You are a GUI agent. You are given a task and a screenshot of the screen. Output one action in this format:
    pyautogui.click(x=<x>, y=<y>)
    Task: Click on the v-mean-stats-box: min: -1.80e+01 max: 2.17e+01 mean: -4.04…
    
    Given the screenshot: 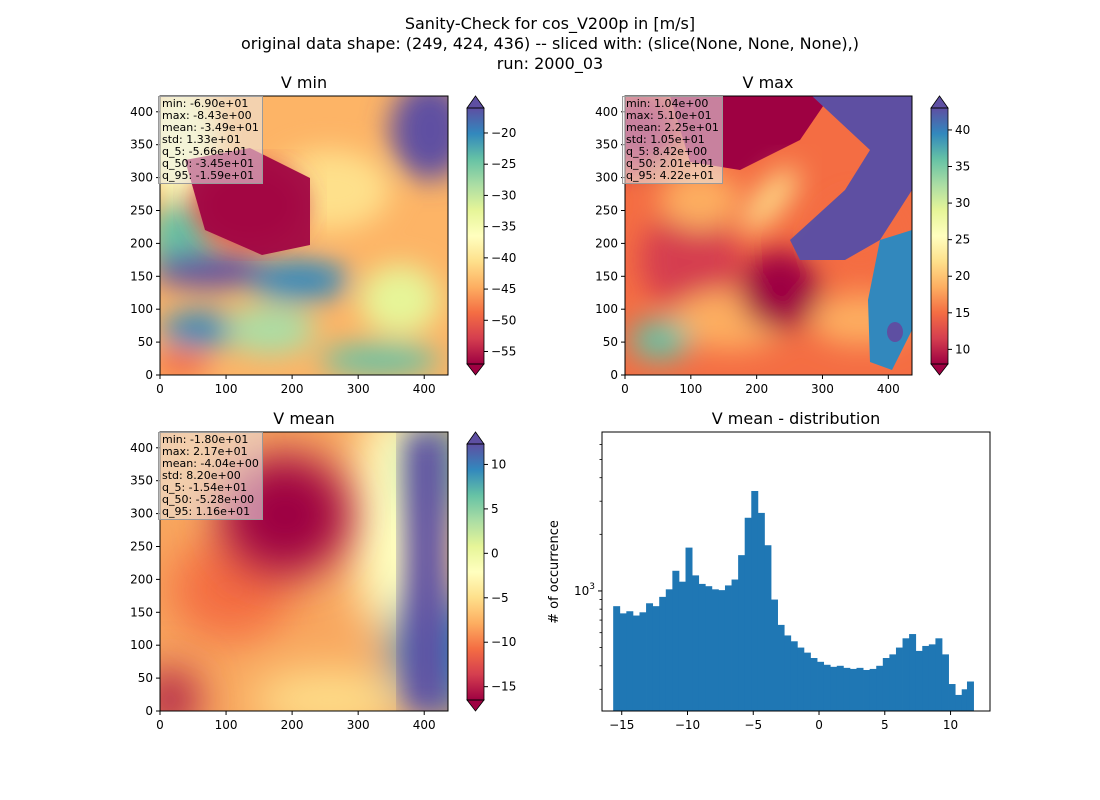 What is the action you would take?
    pyautogui.click(x=210, y=476)
    